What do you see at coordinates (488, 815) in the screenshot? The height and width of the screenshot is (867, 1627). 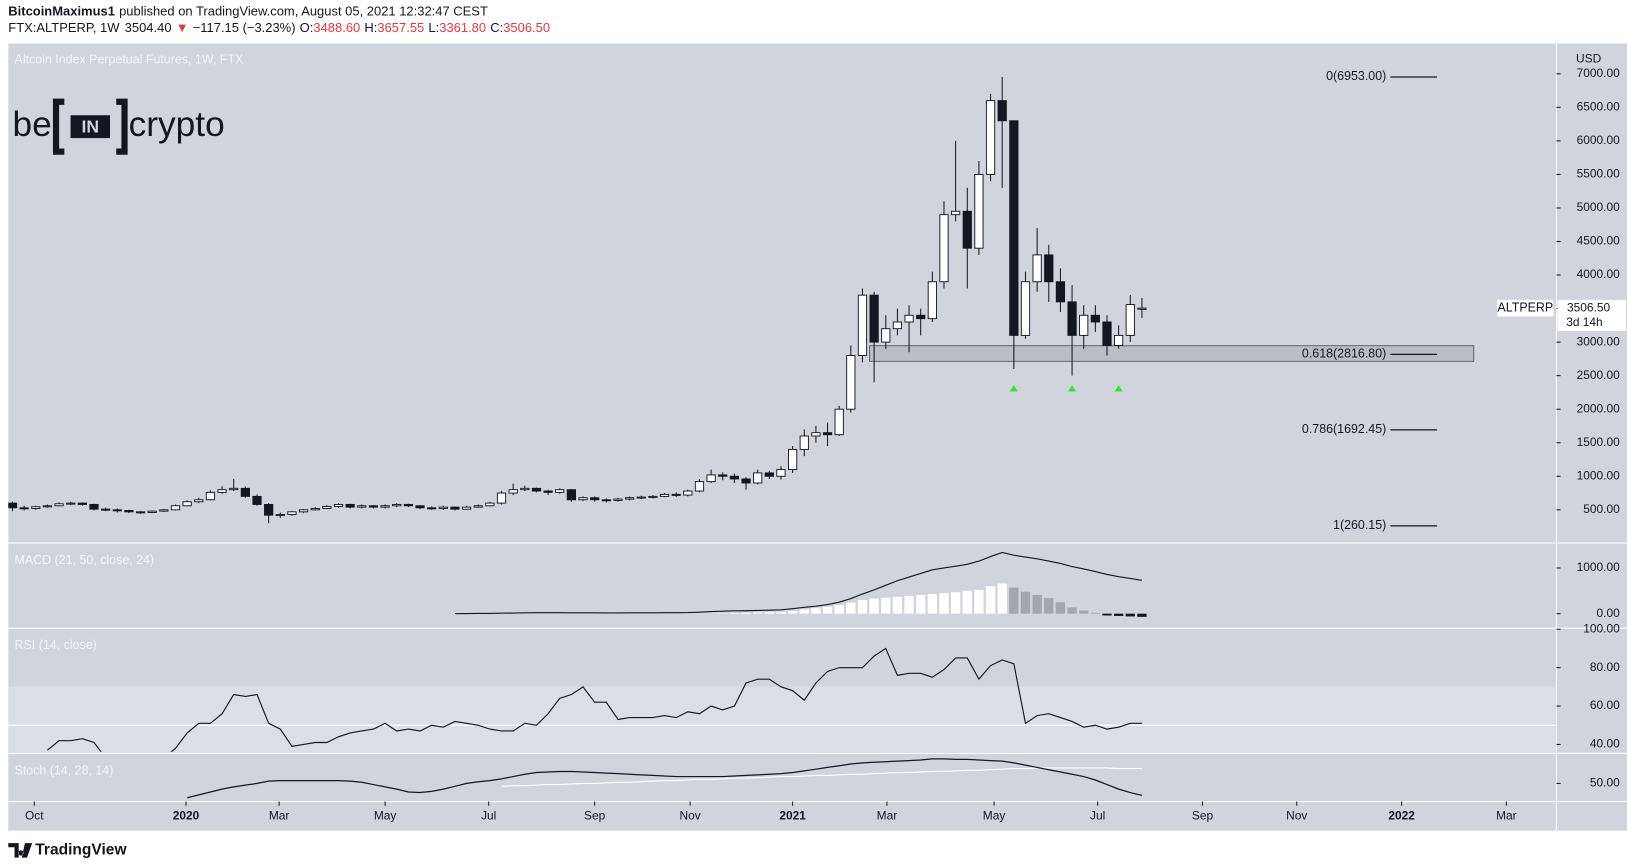 I see `x-tick-label: Jul` at bounding box center [488, 815].